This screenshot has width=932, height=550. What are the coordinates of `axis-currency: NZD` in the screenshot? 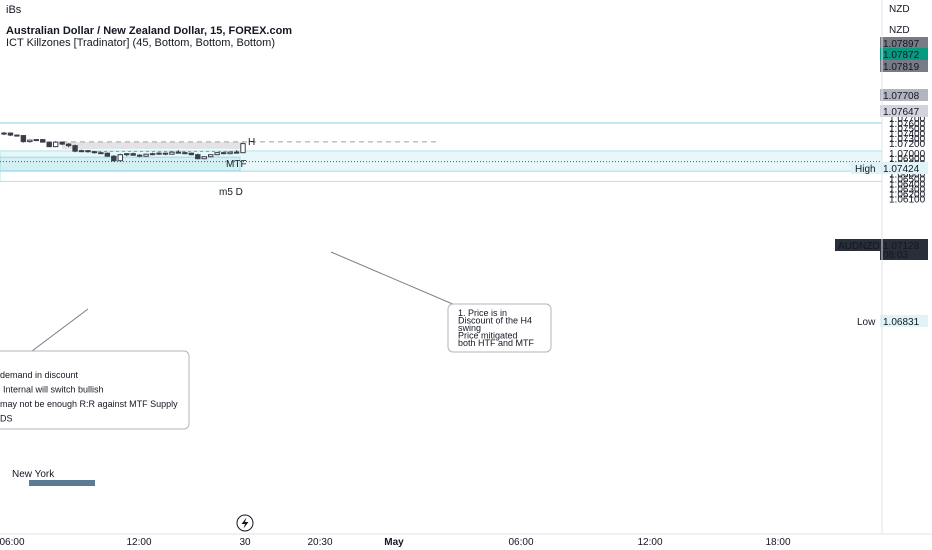 It's located at (899, 30).